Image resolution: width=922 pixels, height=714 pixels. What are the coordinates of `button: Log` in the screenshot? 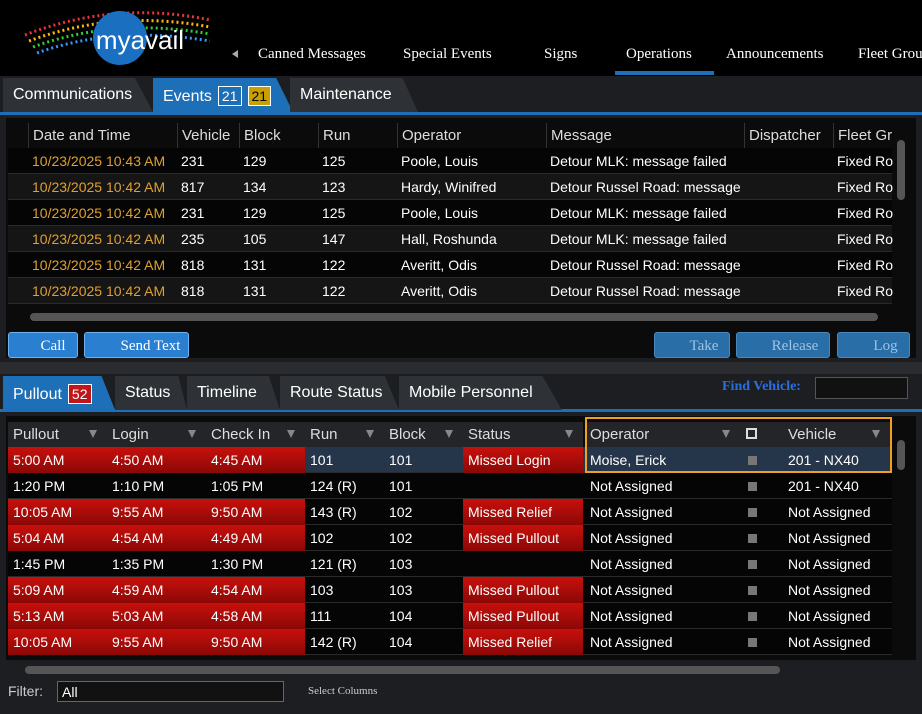 It's located at (873, 345).